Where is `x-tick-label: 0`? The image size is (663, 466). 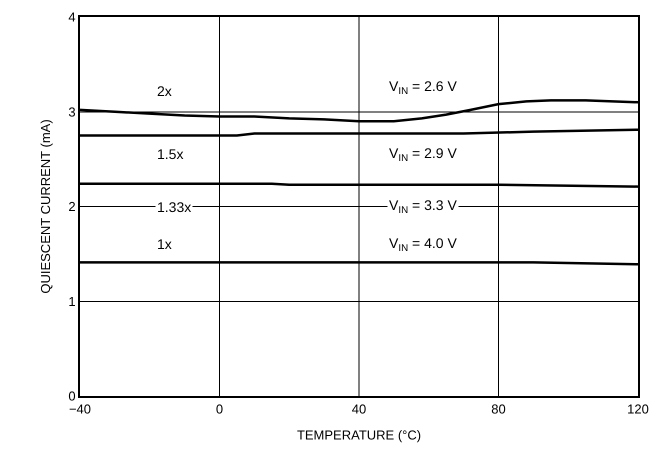 x-tick-label: 0 is located at coordinates (220, 408).